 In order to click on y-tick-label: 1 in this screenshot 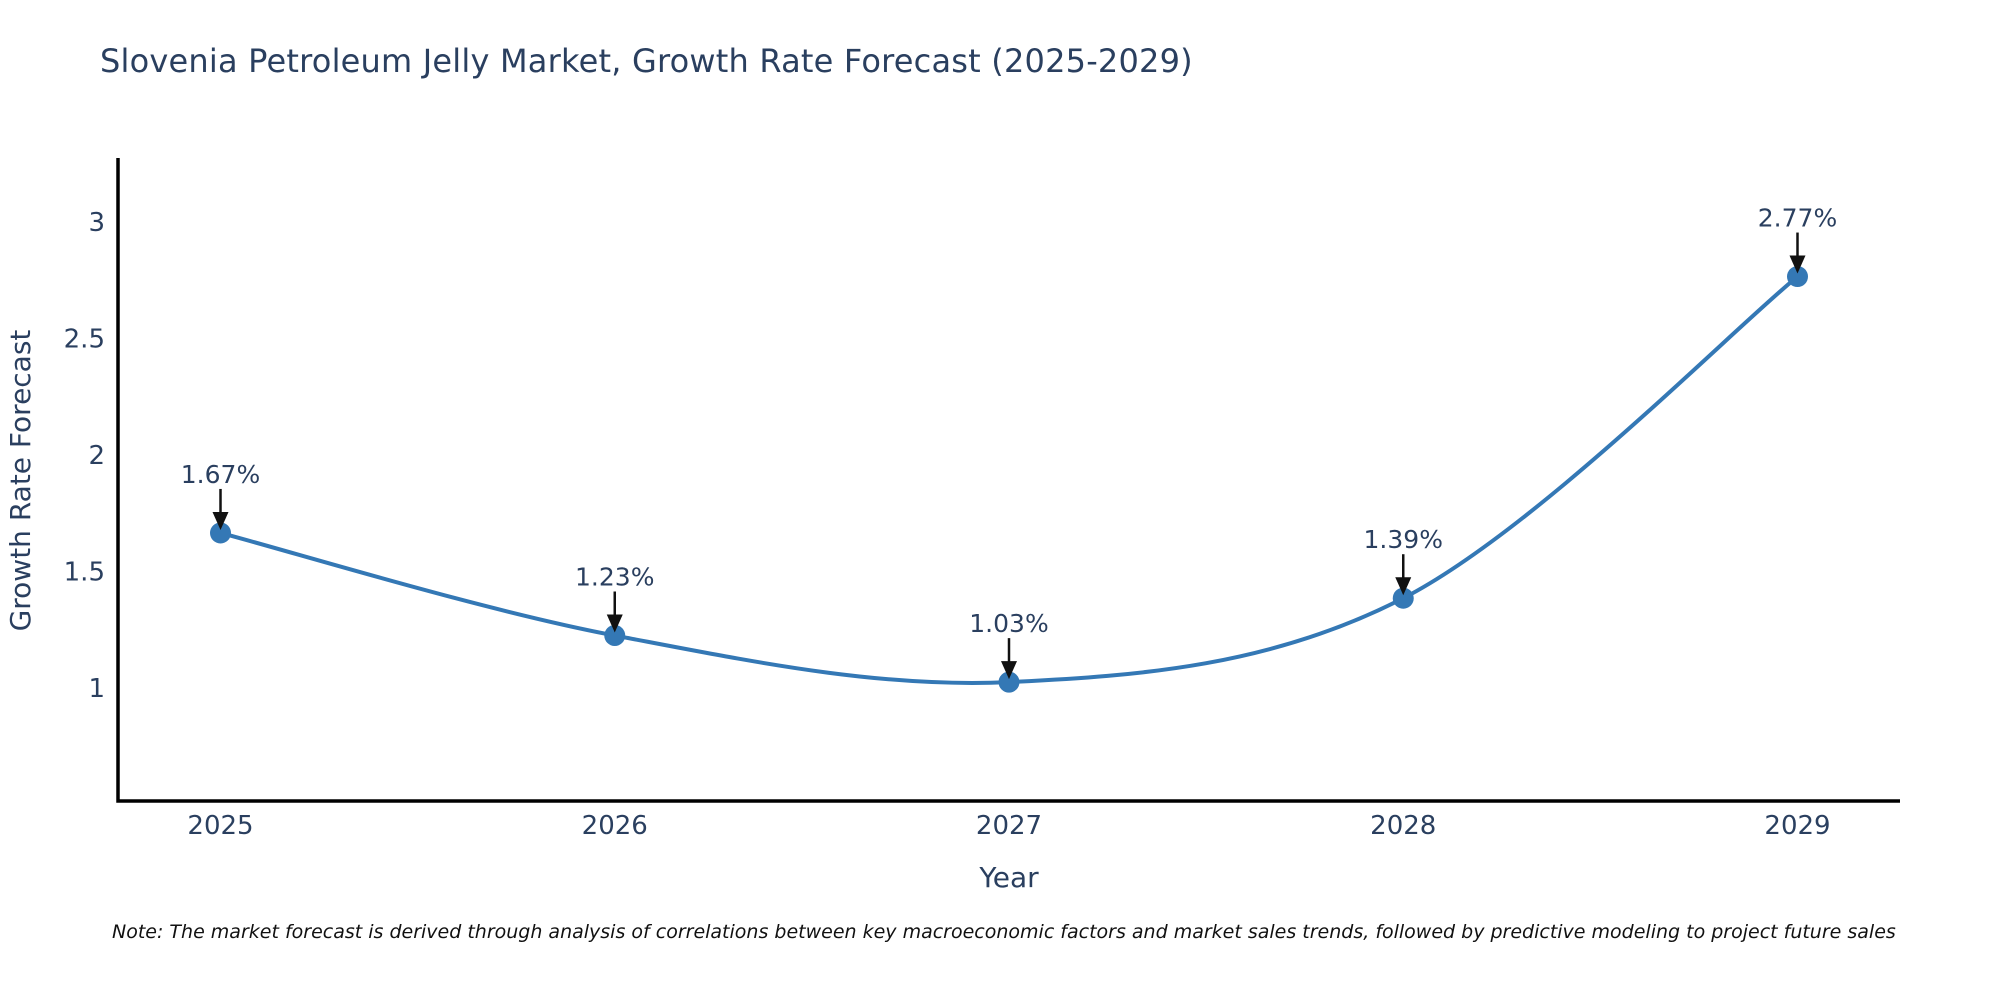, I will do `click(96, 689)`.